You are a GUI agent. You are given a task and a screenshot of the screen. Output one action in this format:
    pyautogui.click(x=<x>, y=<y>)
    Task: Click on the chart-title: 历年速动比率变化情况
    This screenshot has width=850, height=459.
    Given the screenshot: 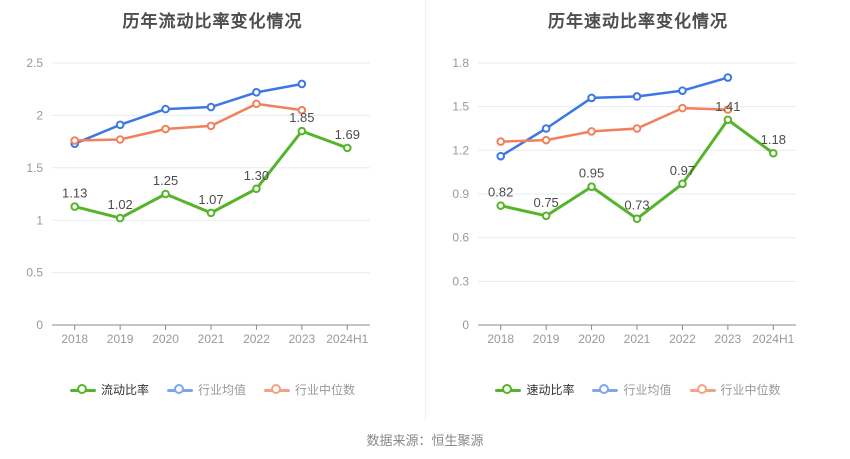 What is the action you would take?
    pyautogui.click(x=638, y=21)
    